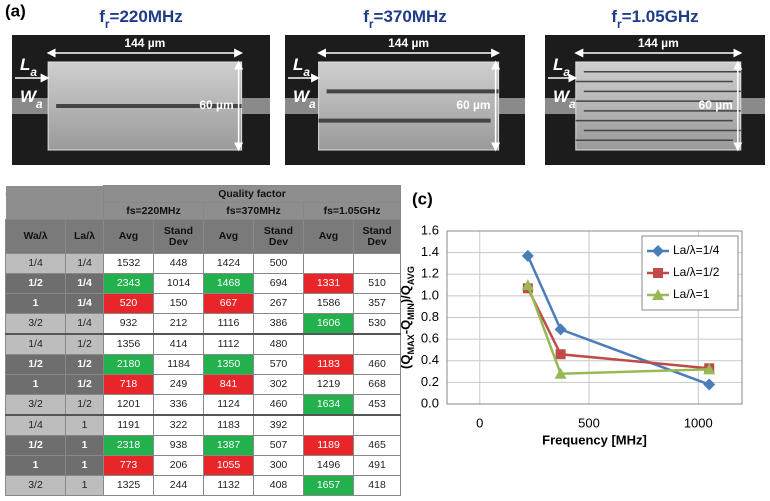  Describe the element at coordinates (430, 338) in the screenshot. I see `y-tick-label: 0.6` at that location.